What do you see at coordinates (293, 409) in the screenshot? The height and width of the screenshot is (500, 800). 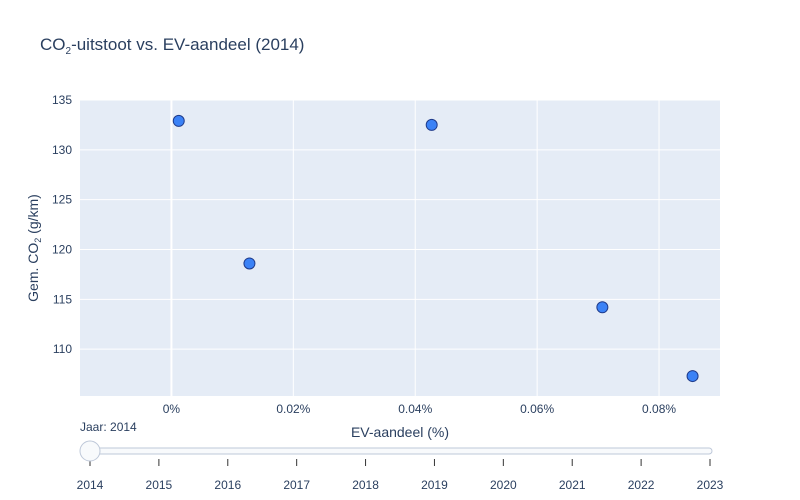 I see `x-tick-label: 0.02%` at bounding box center [293, 409].